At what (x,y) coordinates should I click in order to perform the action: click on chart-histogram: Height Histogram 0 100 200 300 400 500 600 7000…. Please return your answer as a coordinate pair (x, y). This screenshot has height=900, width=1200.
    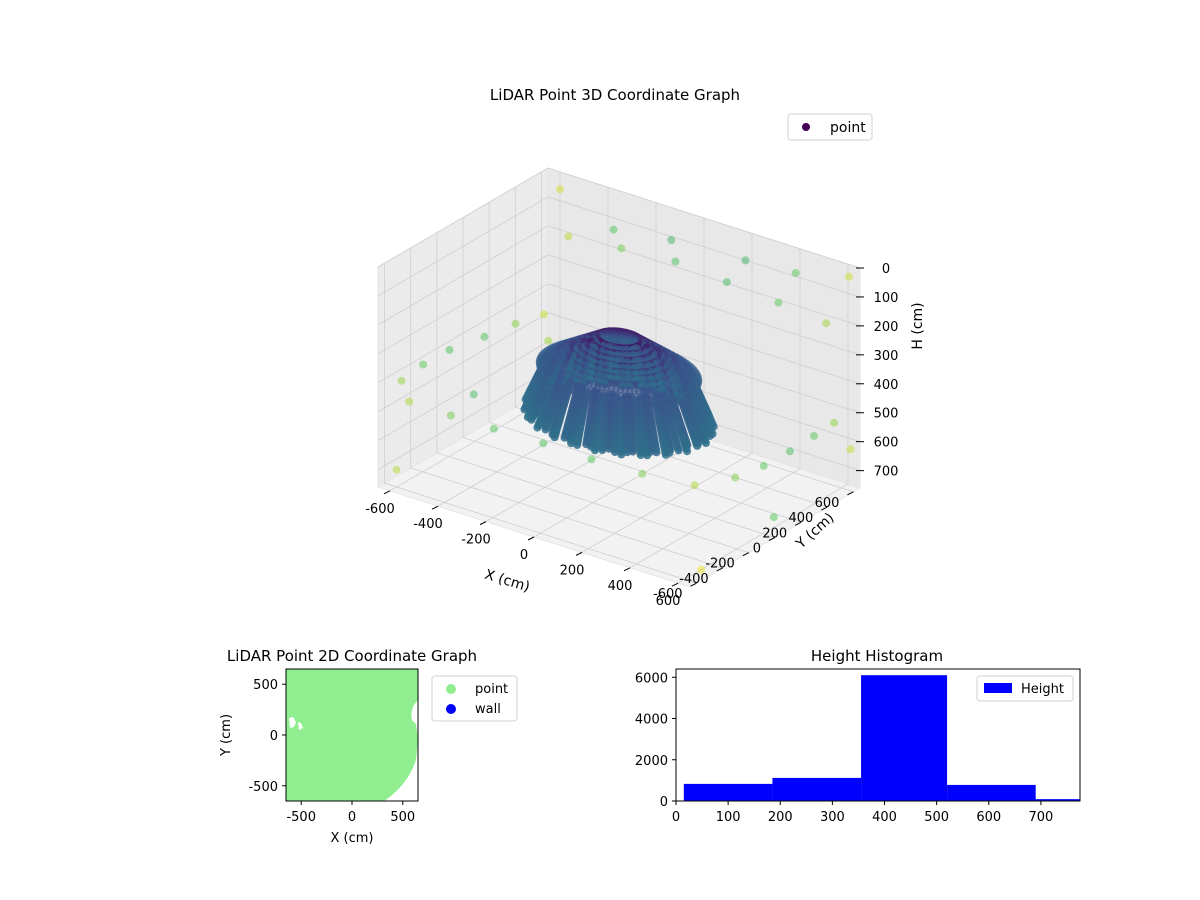
    Looking at the image, I should click on (858, 736).